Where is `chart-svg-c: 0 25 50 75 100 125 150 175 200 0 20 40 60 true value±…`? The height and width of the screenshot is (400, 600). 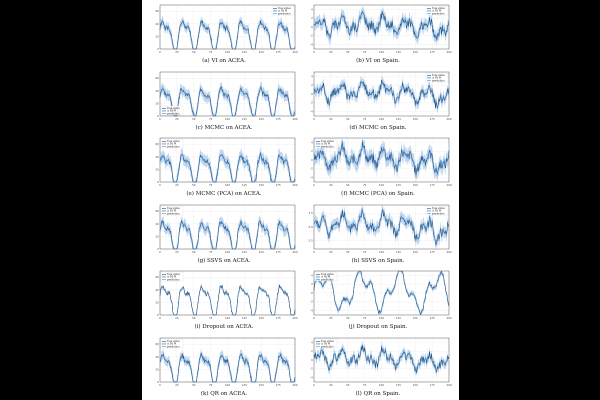 chart-svg-c: 0 25 50 75 100 125 150 175 200 0 20 40 60 true value±… is located at coordinates (226, 96).